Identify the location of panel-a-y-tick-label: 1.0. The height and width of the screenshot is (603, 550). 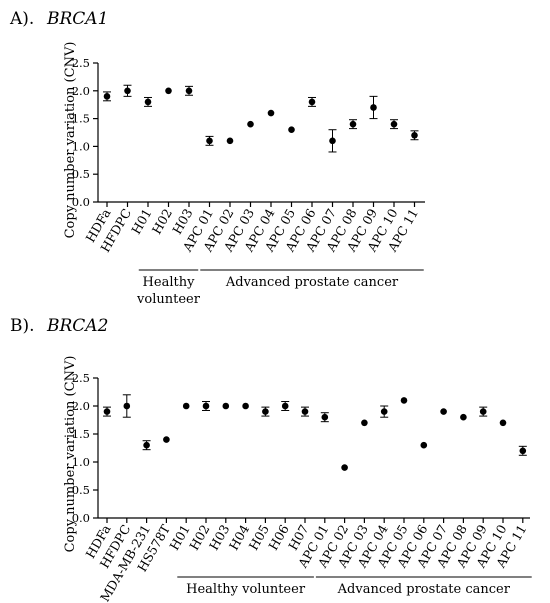
(81, 146).